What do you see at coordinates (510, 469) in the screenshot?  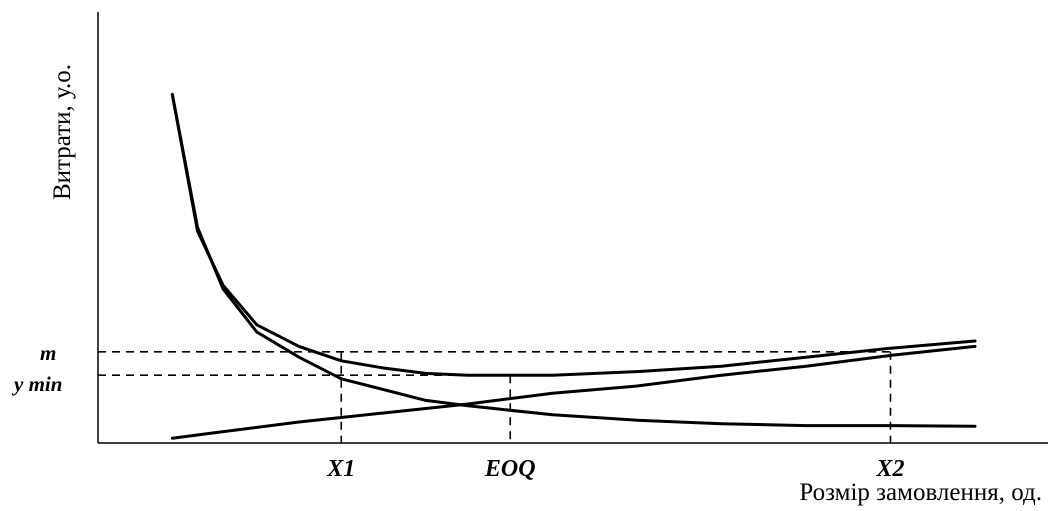 I see `v-guide-label-2: EOQ` at bounding box center [510, 469].